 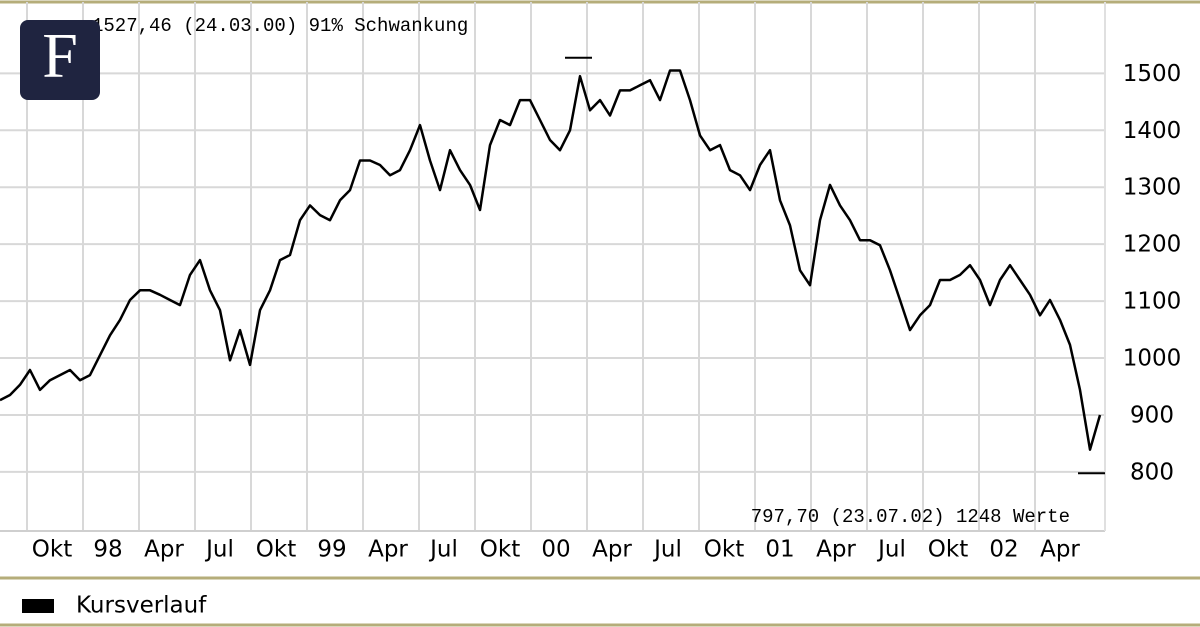 What do you see at coordinates (1152, 188) in the screenshot?
I see `y-tick-label: 1300` at bounding box center [1152, 188].